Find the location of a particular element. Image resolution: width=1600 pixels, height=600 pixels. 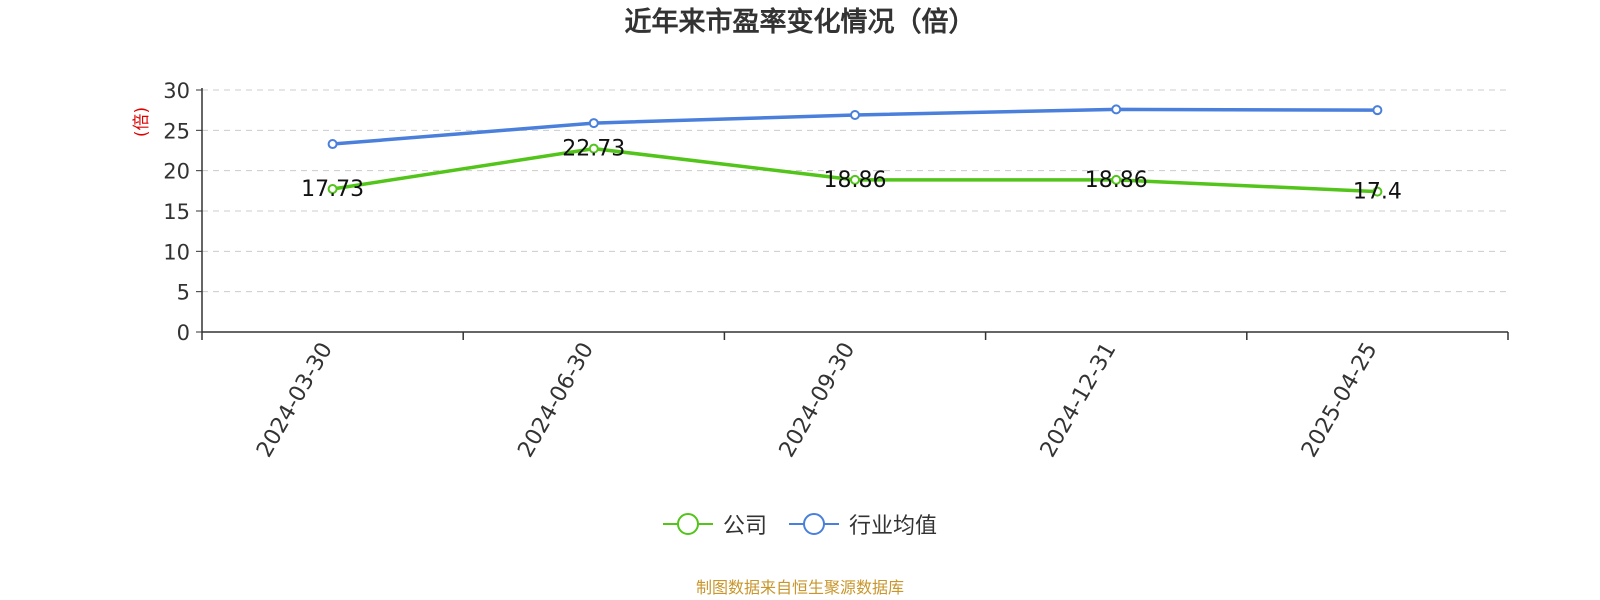

y-tick-label: 15 is located at coordinates (176, 212).